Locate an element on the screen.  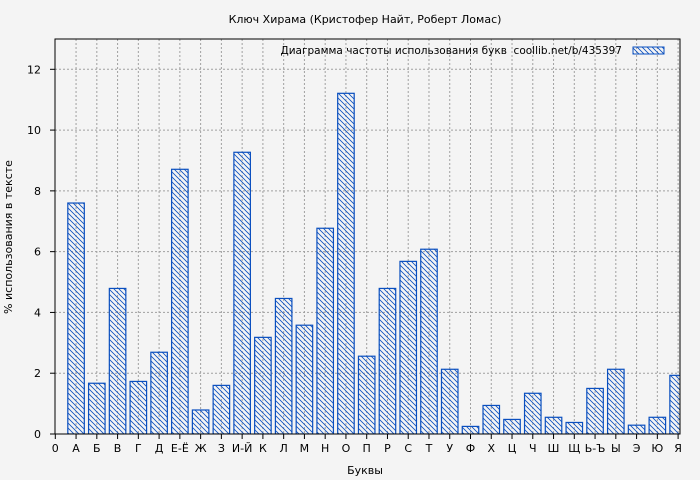
x-tick-label: К is located at coordinates (263, 448).